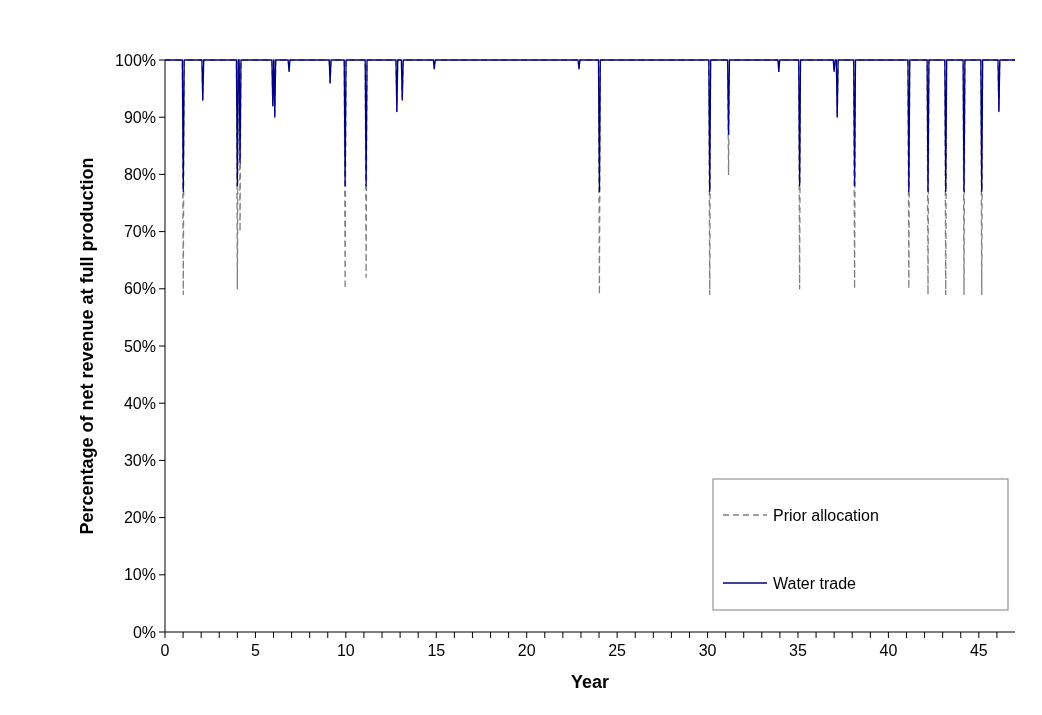 Image resolution: width=1042 pixels, height=715 pixels. What do you see at coordinates (617, 650) in the screenshot?
I see `x-tick-label: 25` at bounding box center [617, 650].